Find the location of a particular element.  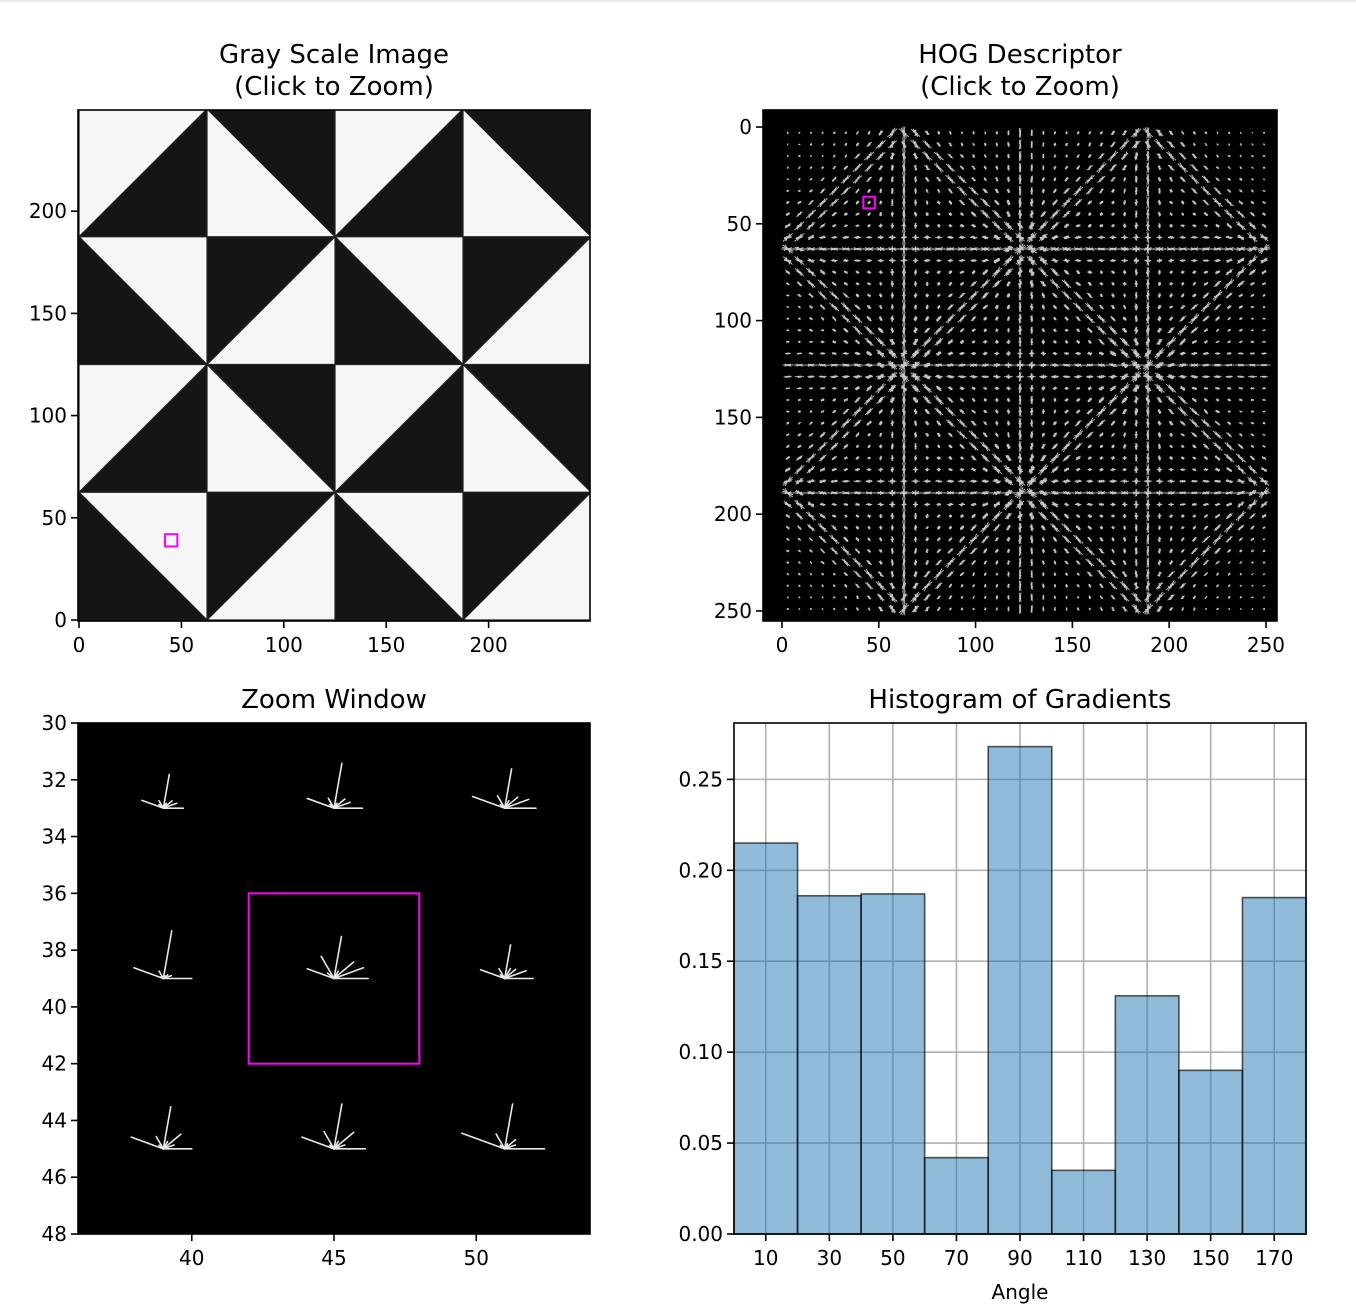

x-tick-label: 100 is located at coordinates (284, 645).